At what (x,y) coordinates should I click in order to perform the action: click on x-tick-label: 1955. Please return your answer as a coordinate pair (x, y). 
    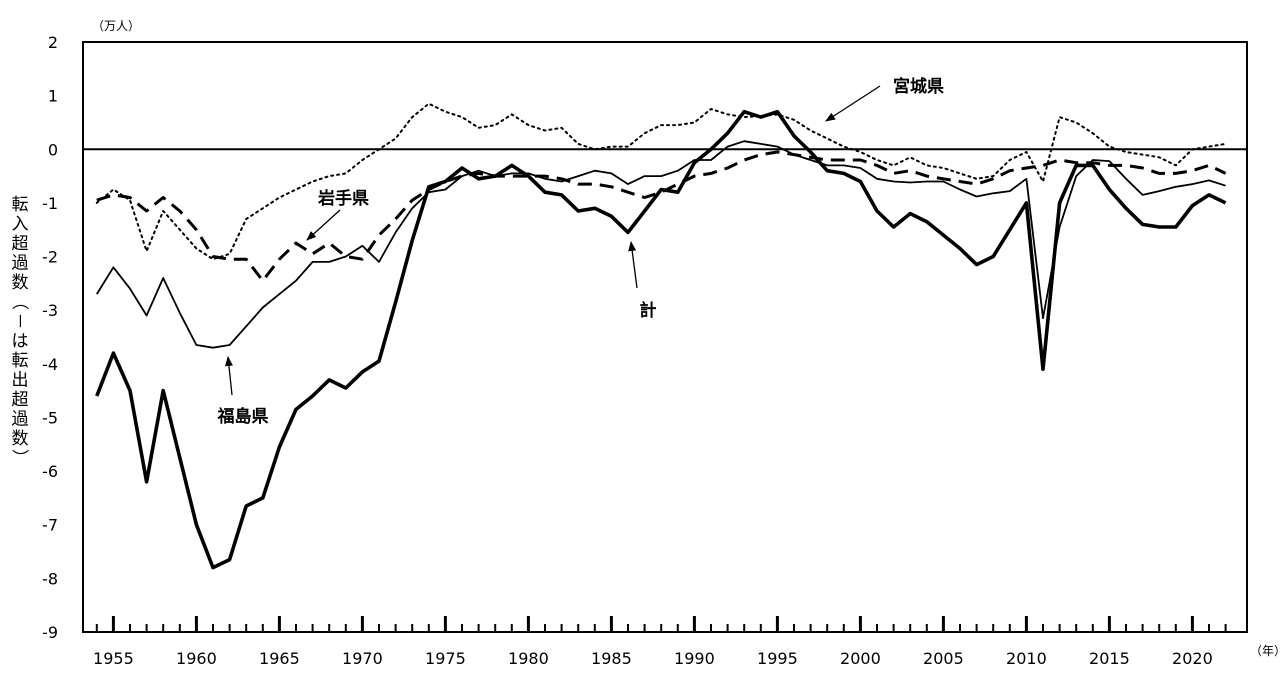
    Looking at the image, I should click on (113, 658).